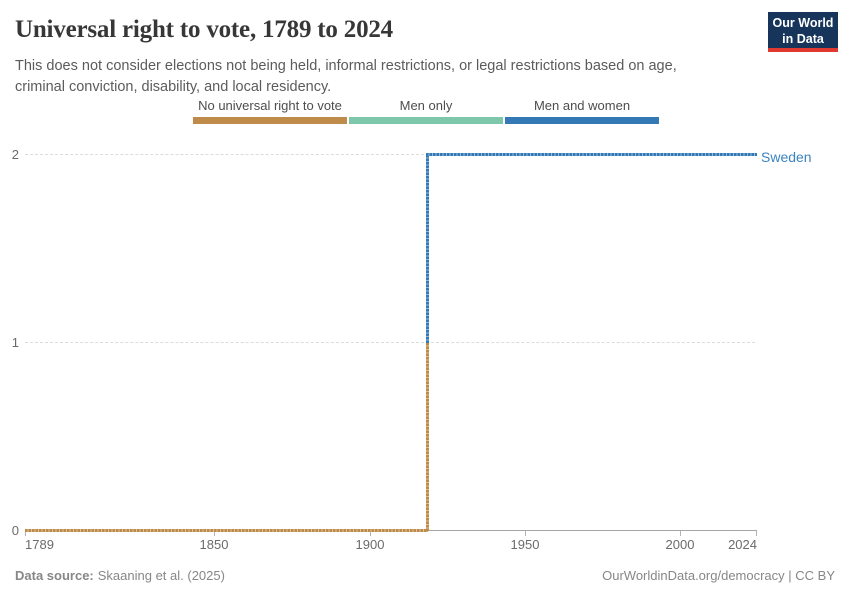 This screenshot has width=850, height=600. What do you see at coordinates (214, 544) in the screenshot?
I see `x-tick-label-1850: 1850` at bounding box center [214, 544].